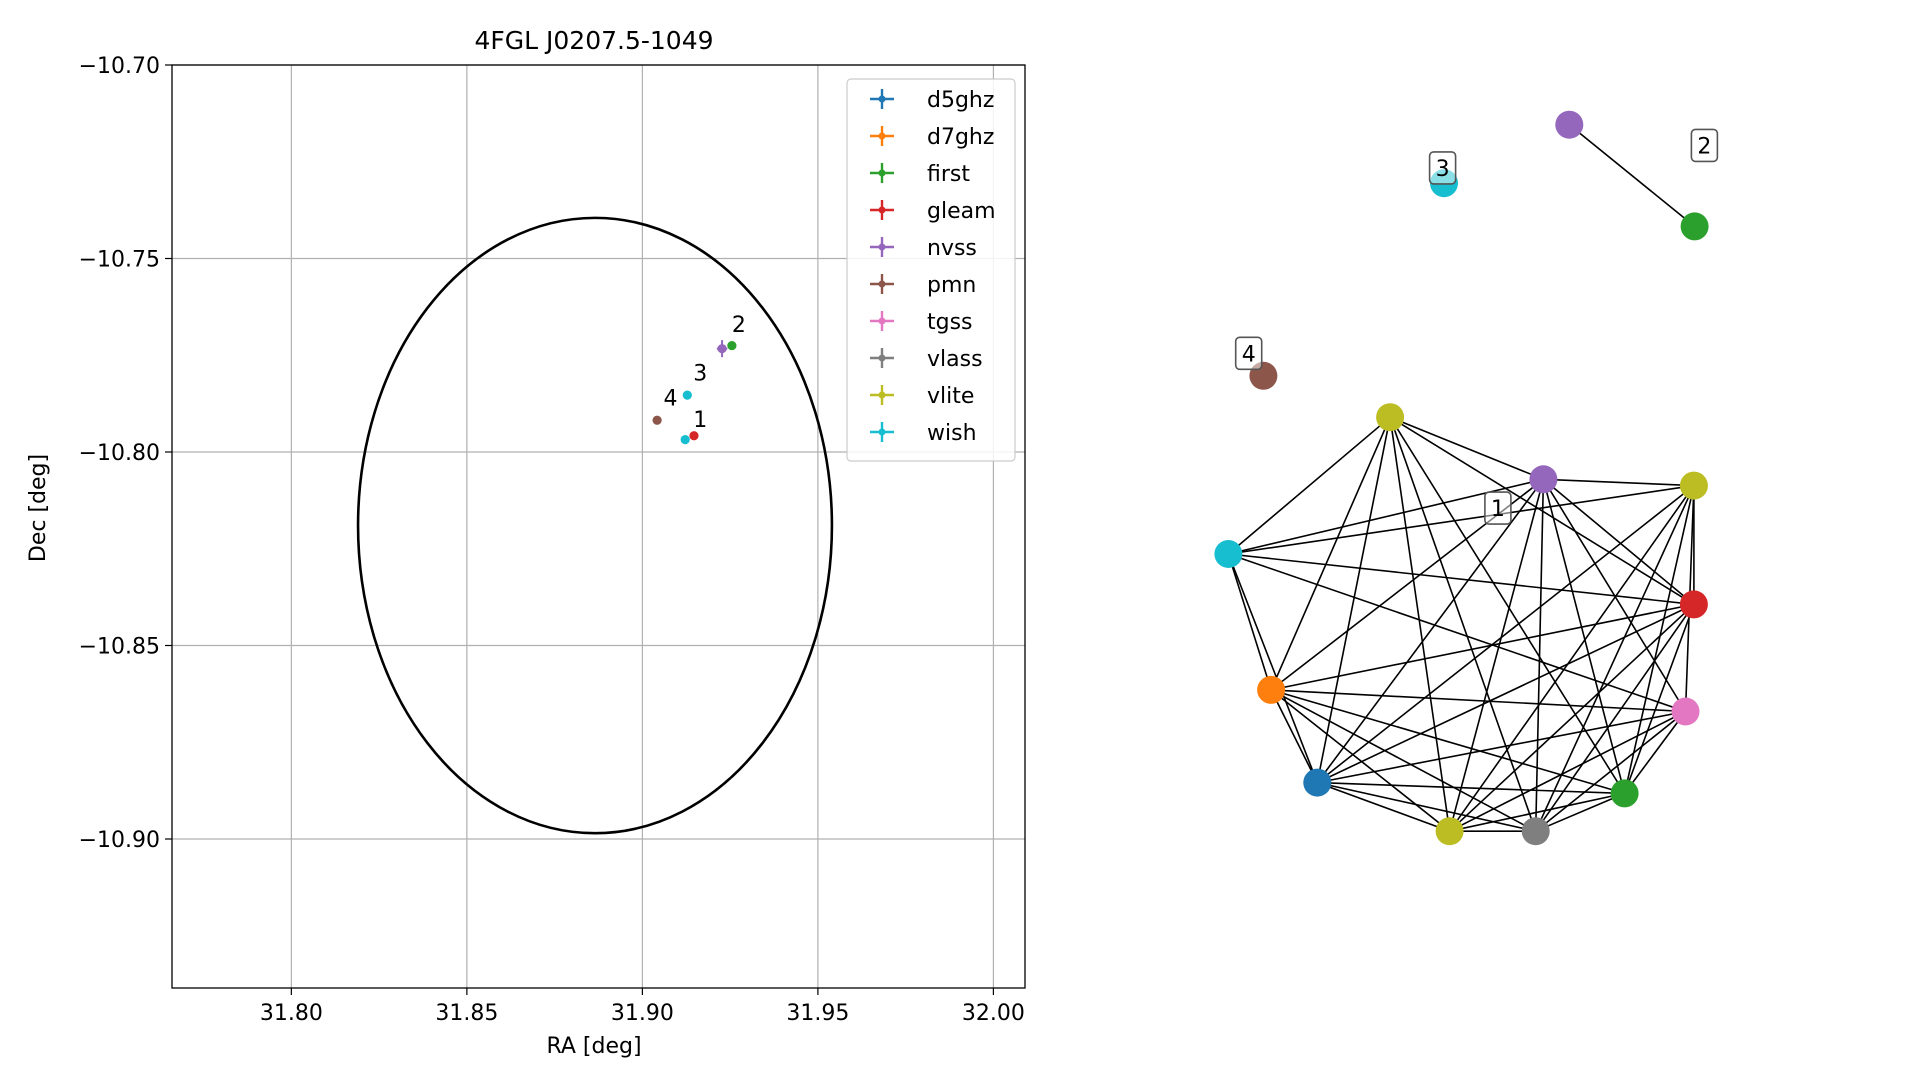 The width and height of the screenshot is (1919, 1080). I want to click on legend-dot-pmn, so click(882, 284).